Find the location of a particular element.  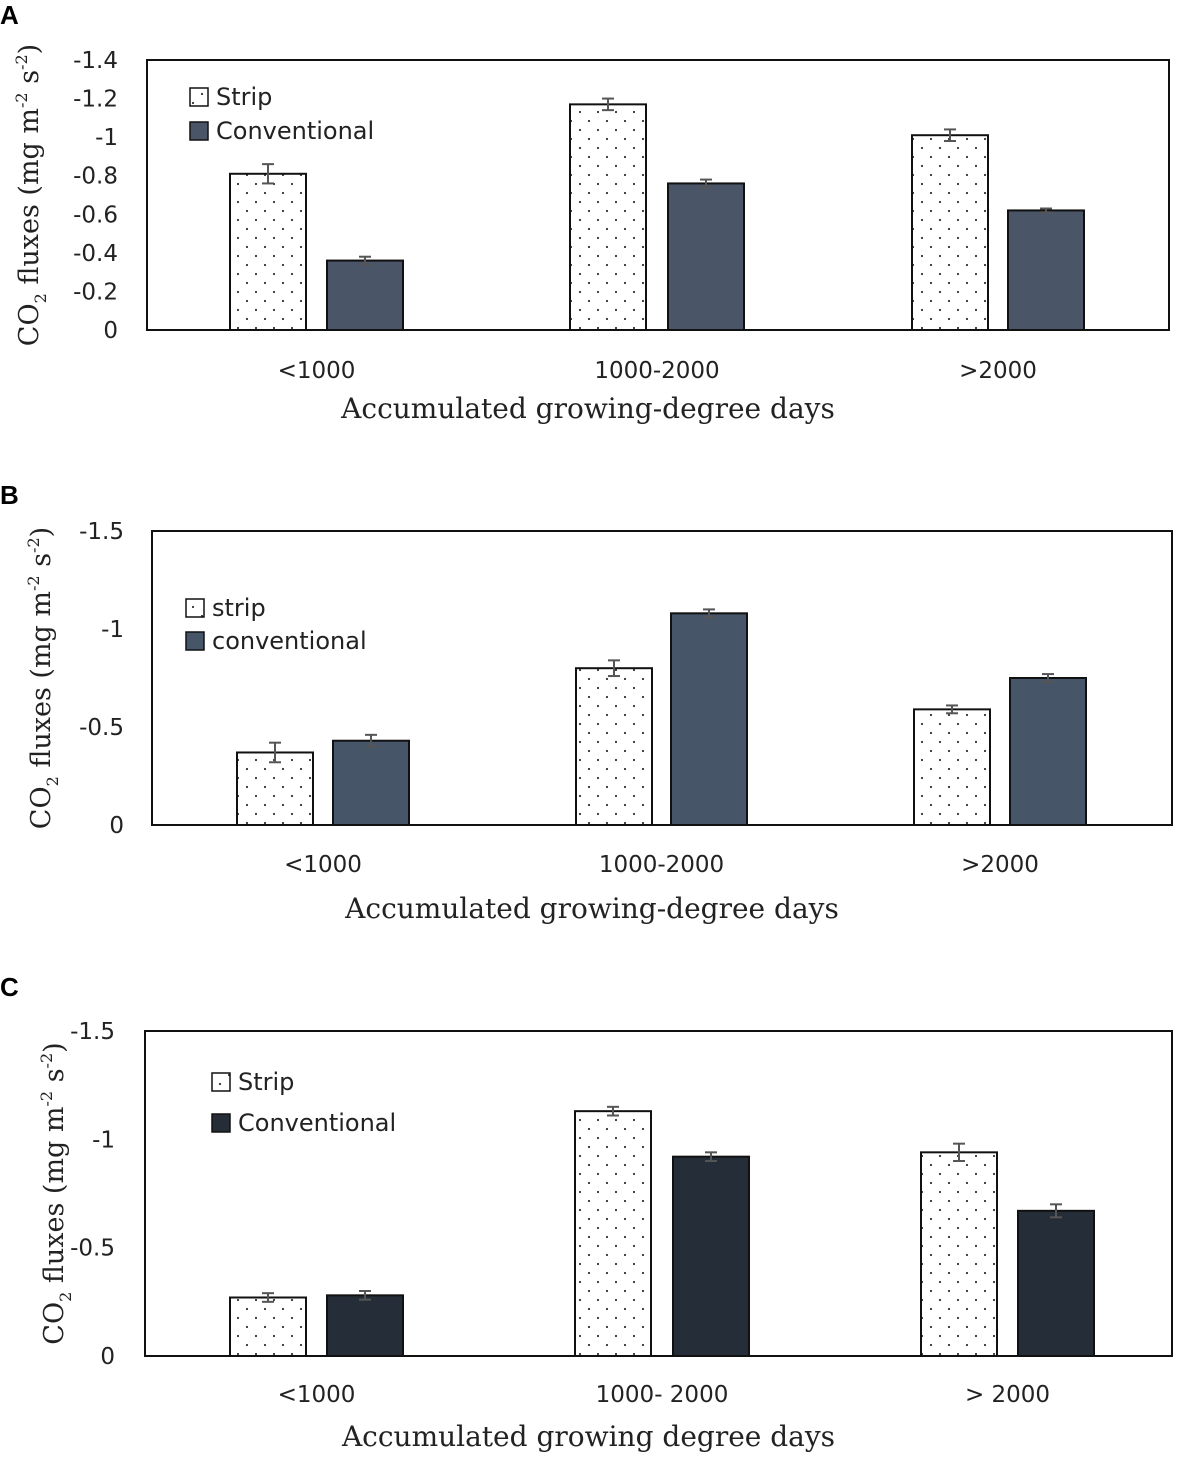

y-tick-label: -1.4 is located at coordinates (95, 61).